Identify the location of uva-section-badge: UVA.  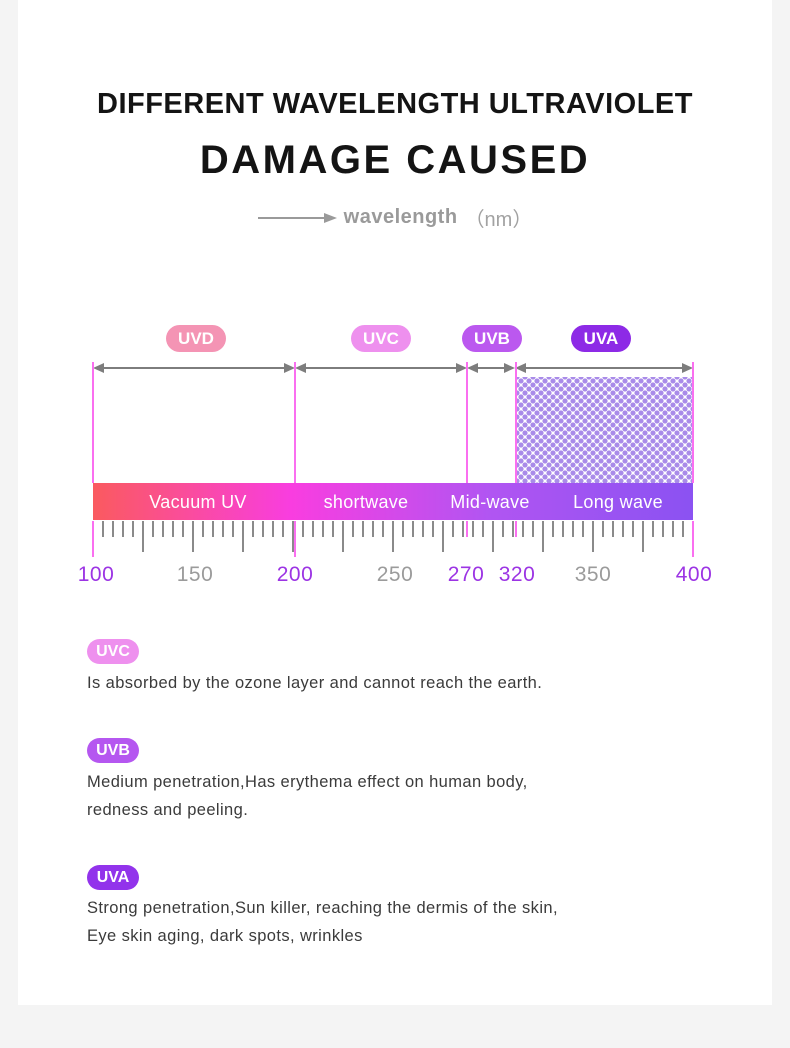
(113, 877).